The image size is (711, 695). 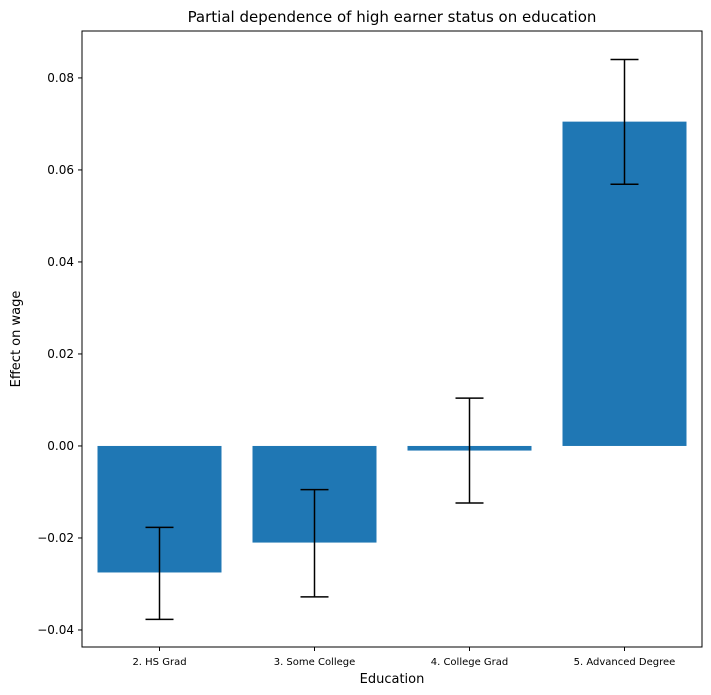 What do you see at coordinates (392, 679) in the screenshot?
I see `x-axis-label: Education` at bounding box center [392, 679].